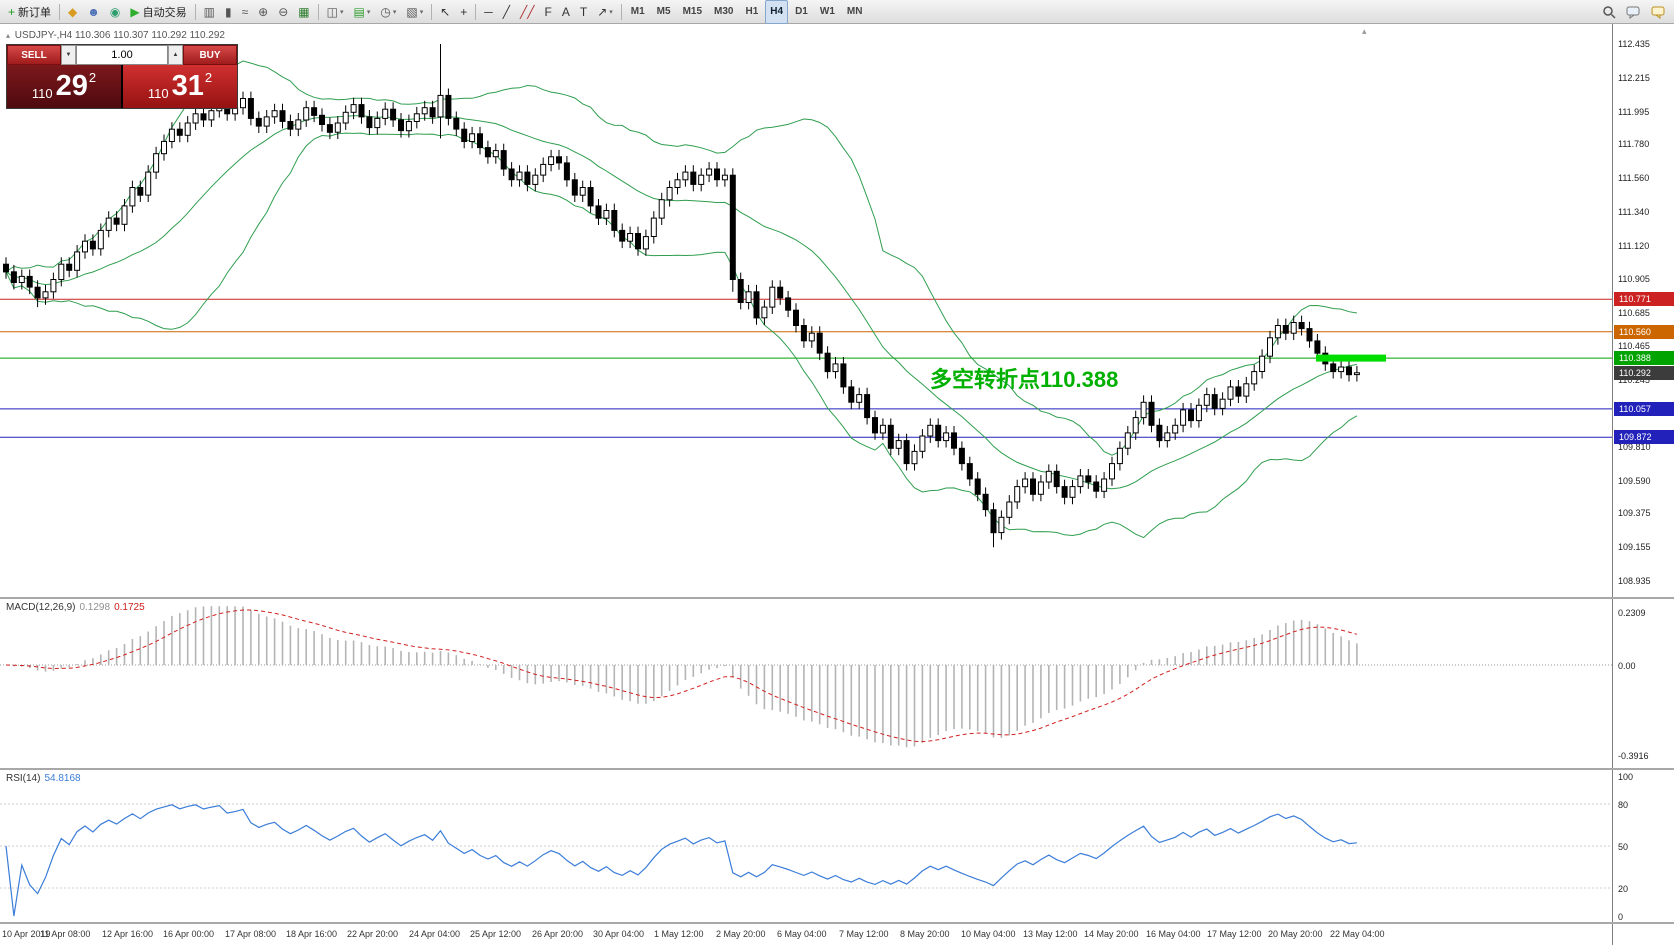 The image size is (1674, 945). I want to click on timeframe-h1: H1, so click(752, 11).